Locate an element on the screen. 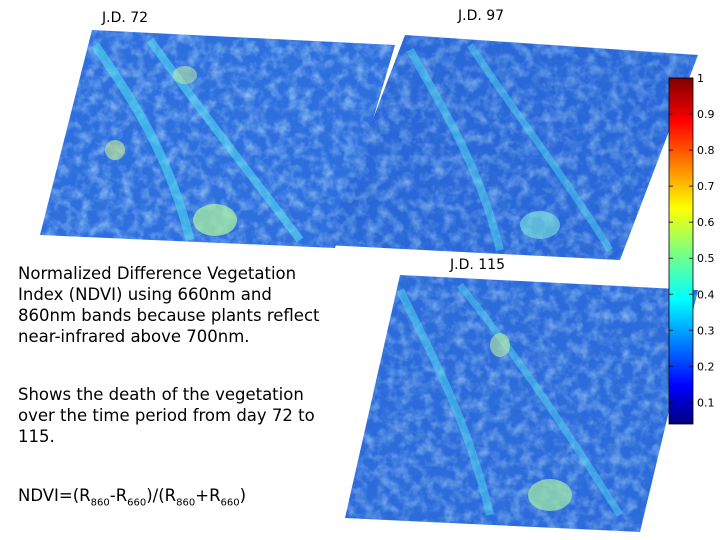 The height and width of the screenshot is (540, 720). formula-part: ) is located at coordinates (243, 495).